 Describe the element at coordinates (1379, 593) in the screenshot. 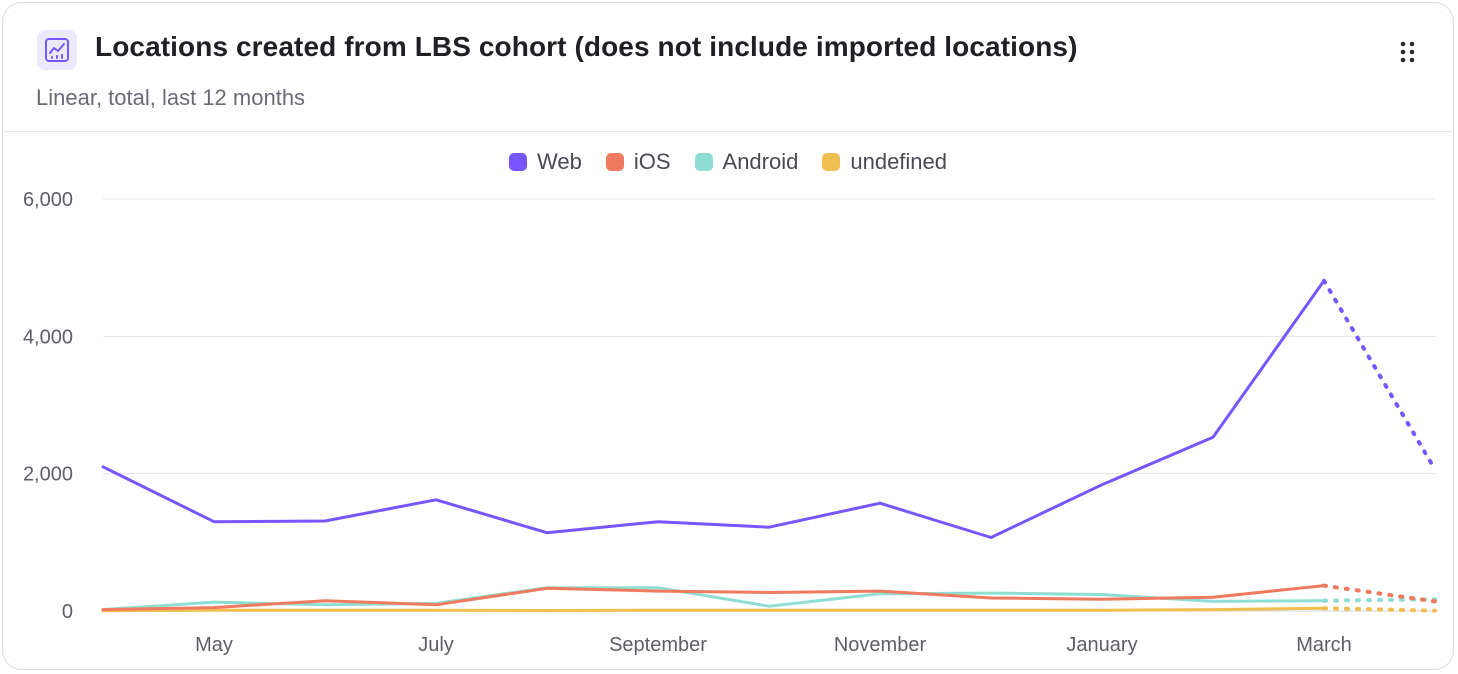

I see `series-incomplete-ios` at that location.